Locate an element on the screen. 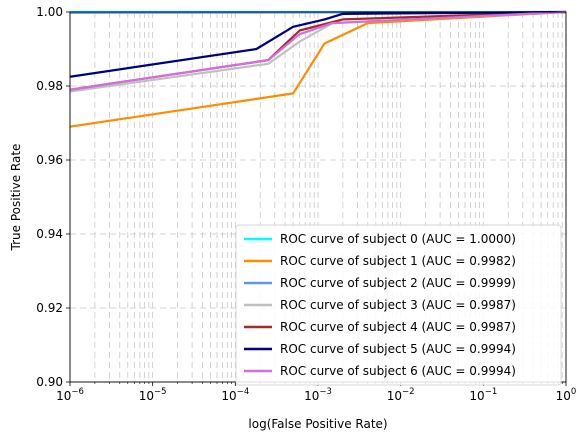 The width and height of the screenshot is (588, 440). x-tick-label: 10⁻⁶ is located at coordinates (70, 395).